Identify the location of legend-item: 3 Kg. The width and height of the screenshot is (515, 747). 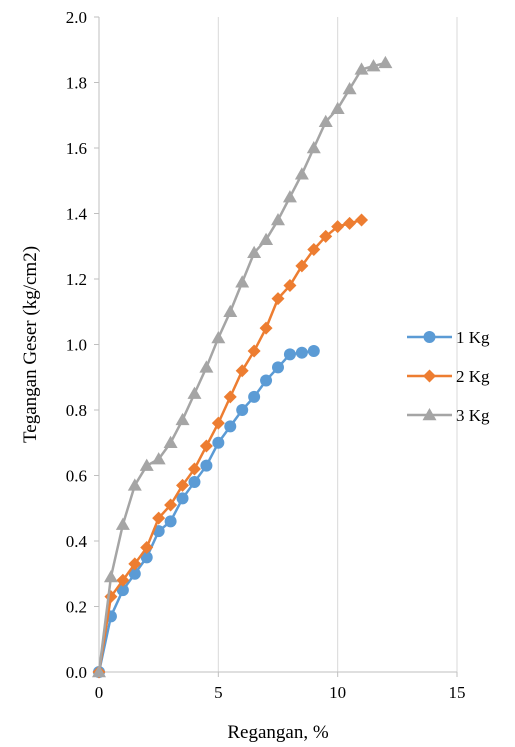
(448, 415).